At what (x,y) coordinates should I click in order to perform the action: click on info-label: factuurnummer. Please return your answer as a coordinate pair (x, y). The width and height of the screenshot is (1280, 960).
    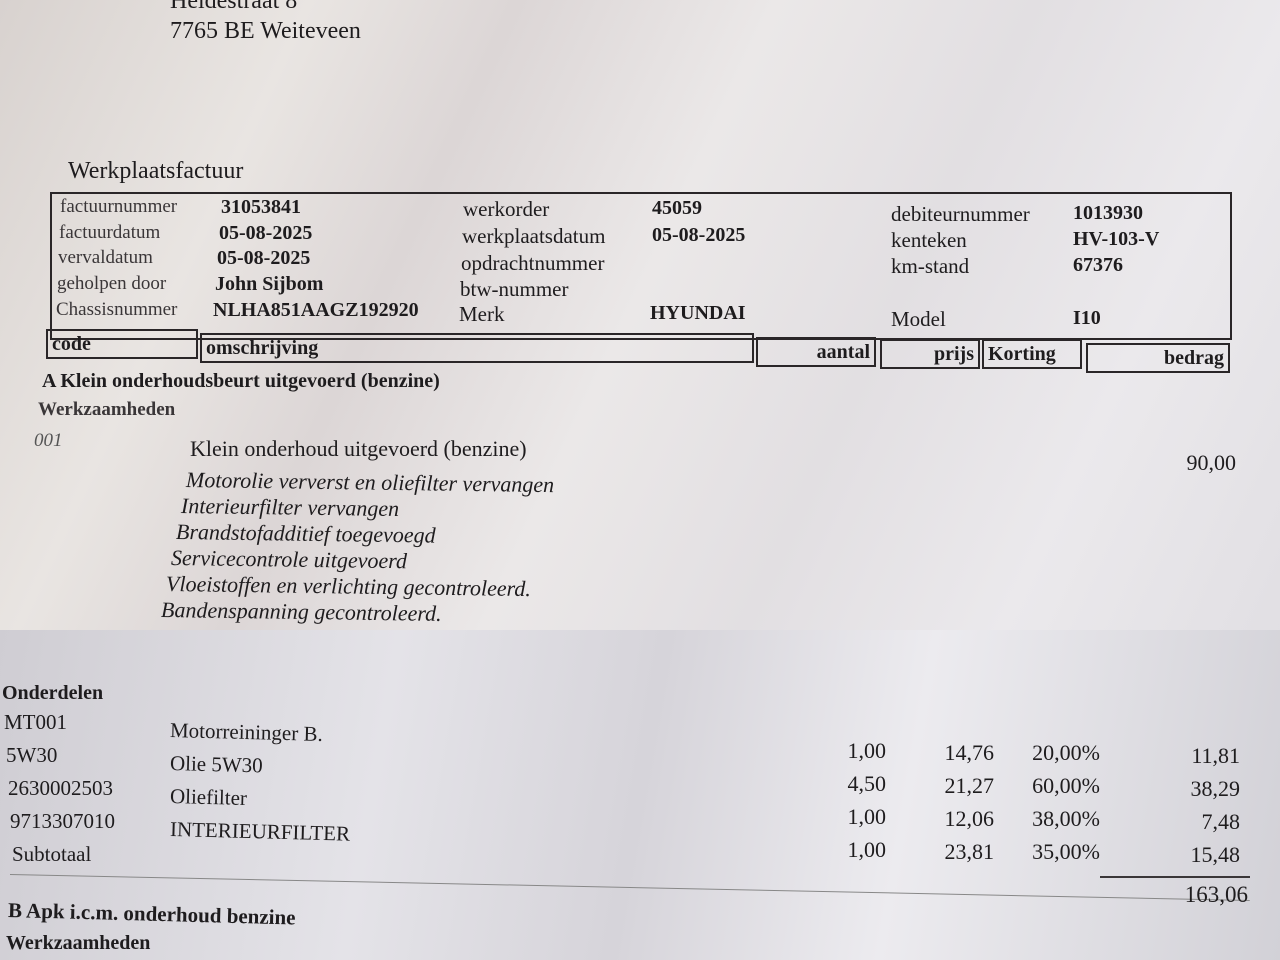
    Looking at the image, I should click on (119, 206).